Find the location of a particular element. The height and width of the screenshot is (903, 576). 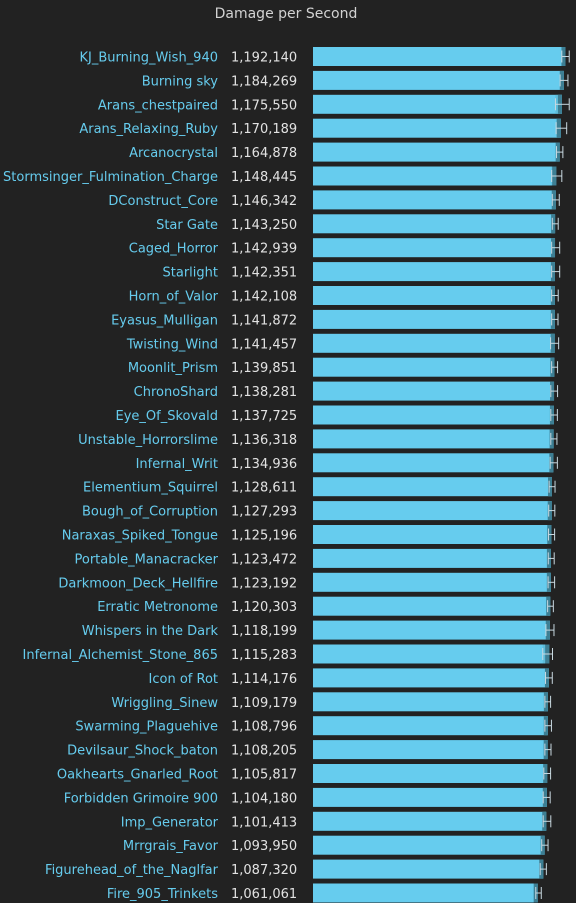

value-label: 1,142,351 is located at coordinates (264, 273).